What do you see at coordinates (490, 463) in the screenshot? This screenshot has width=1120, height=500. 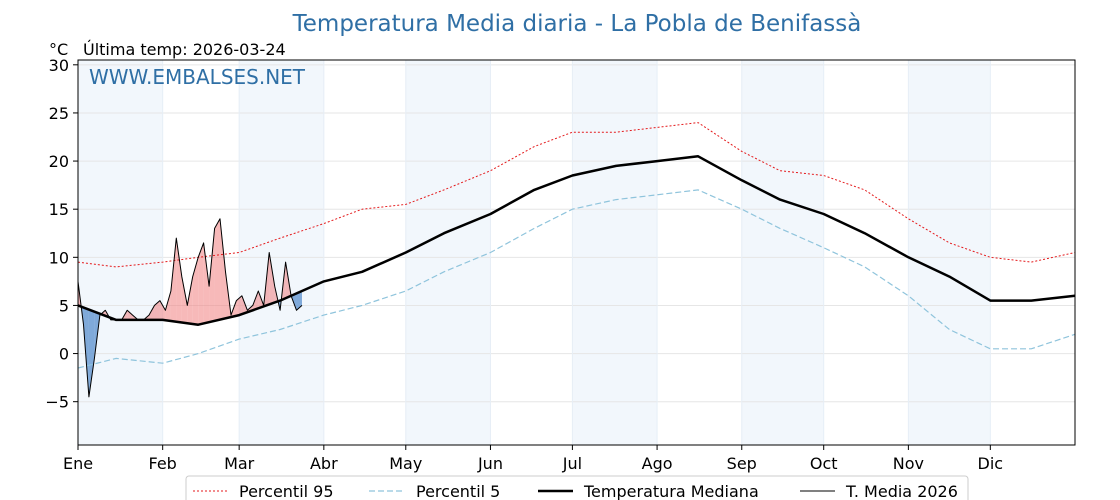 I see `x-tick-label: Jun` at bounding box center [490, 463].